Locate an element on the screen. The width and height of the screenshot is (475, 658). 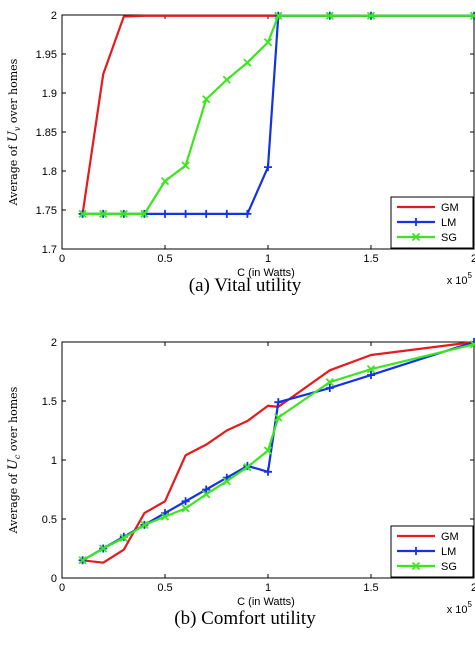
y-tick-label: 1.85 is located at coordinates (46, 133).